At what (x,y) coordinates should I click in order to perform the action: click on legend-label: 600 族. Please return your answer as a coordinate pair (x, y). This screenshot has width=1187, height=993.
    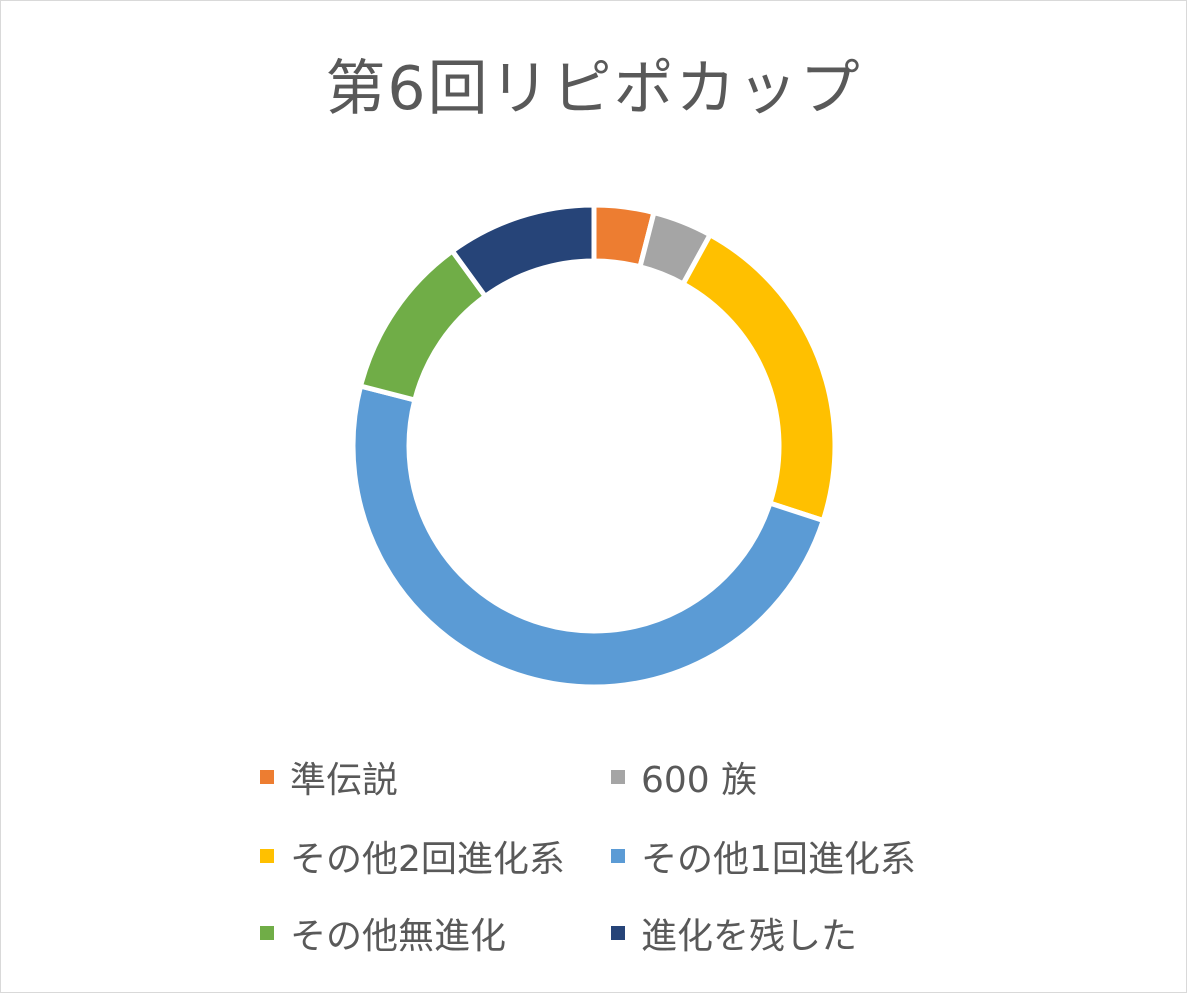
    Looking at the image, I should click on (699, 780).